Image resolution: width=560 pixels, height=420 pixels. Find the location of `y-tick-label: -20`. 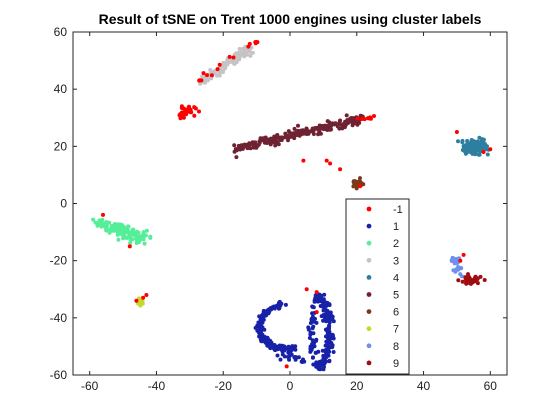

y-tick-label: -20 is located at coordinates (59, 261).